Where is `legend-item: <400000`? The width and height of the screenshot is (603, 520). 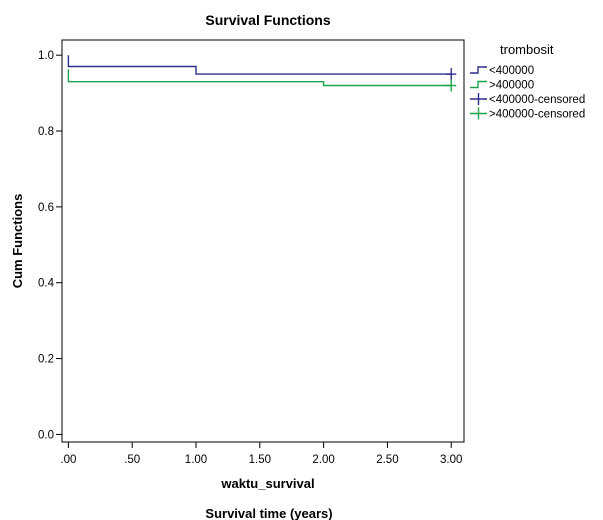
legend-item: <400000 is located at coordinates (502, 71).